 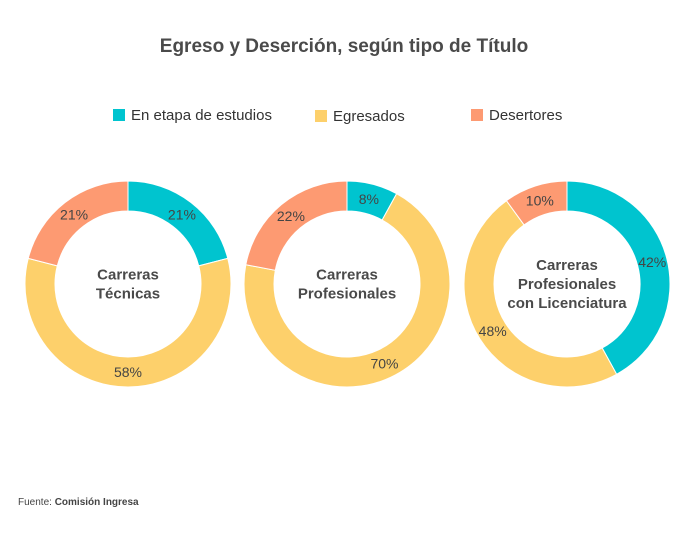 I want to click on donut-1-label-en-etapa: 21%, so click(x=182, y=214).